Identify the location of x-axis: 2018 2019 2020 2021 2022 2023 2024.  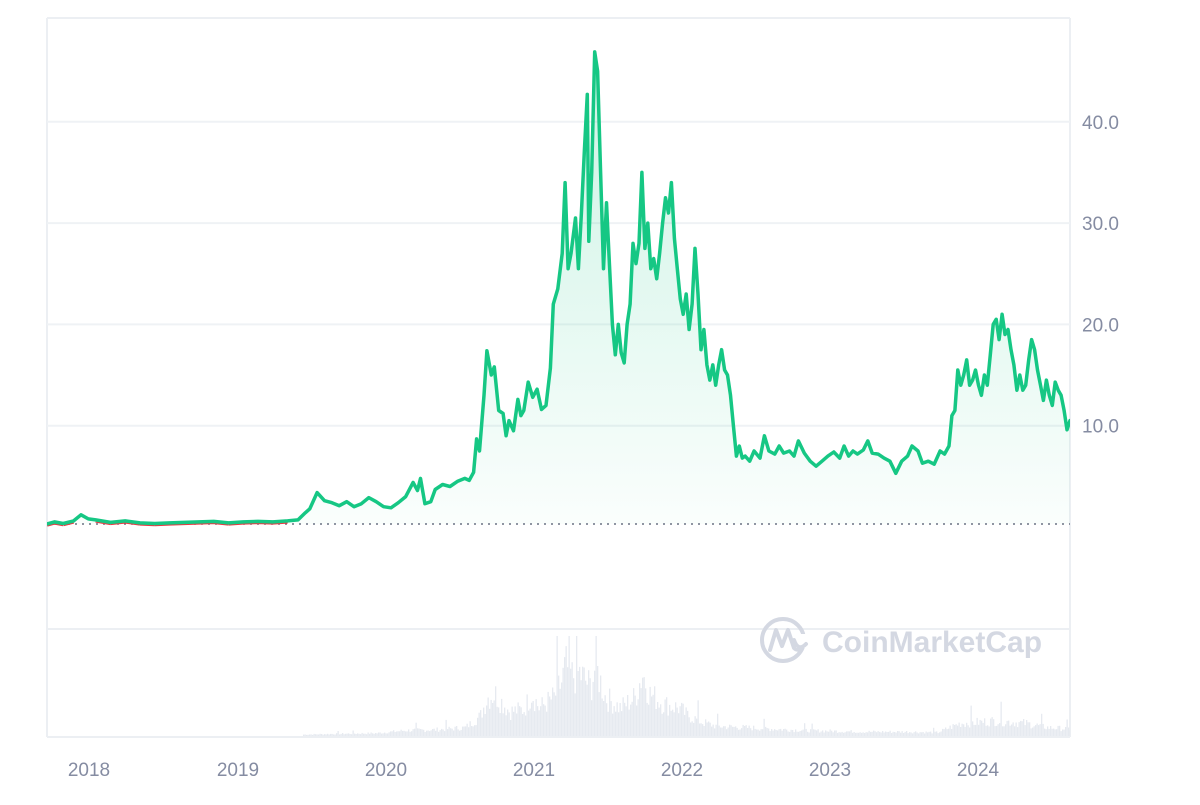
(534, 770).